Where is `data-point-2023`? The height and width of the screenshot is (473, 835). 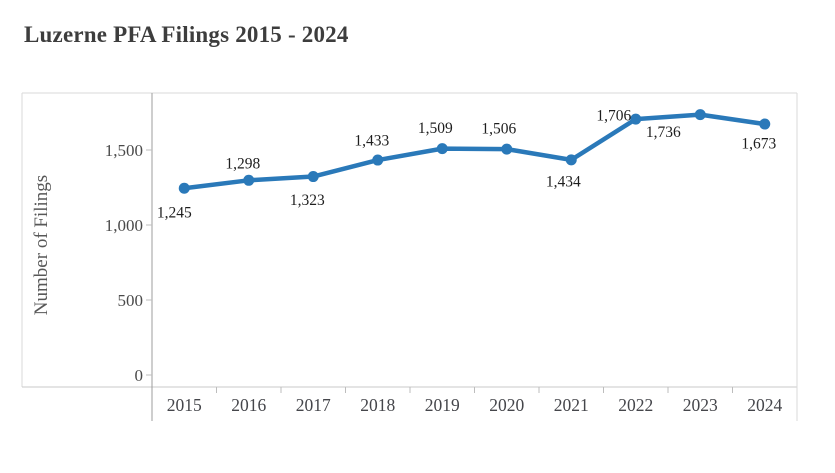
data-point-2023 is located at coordinates (700, 115).